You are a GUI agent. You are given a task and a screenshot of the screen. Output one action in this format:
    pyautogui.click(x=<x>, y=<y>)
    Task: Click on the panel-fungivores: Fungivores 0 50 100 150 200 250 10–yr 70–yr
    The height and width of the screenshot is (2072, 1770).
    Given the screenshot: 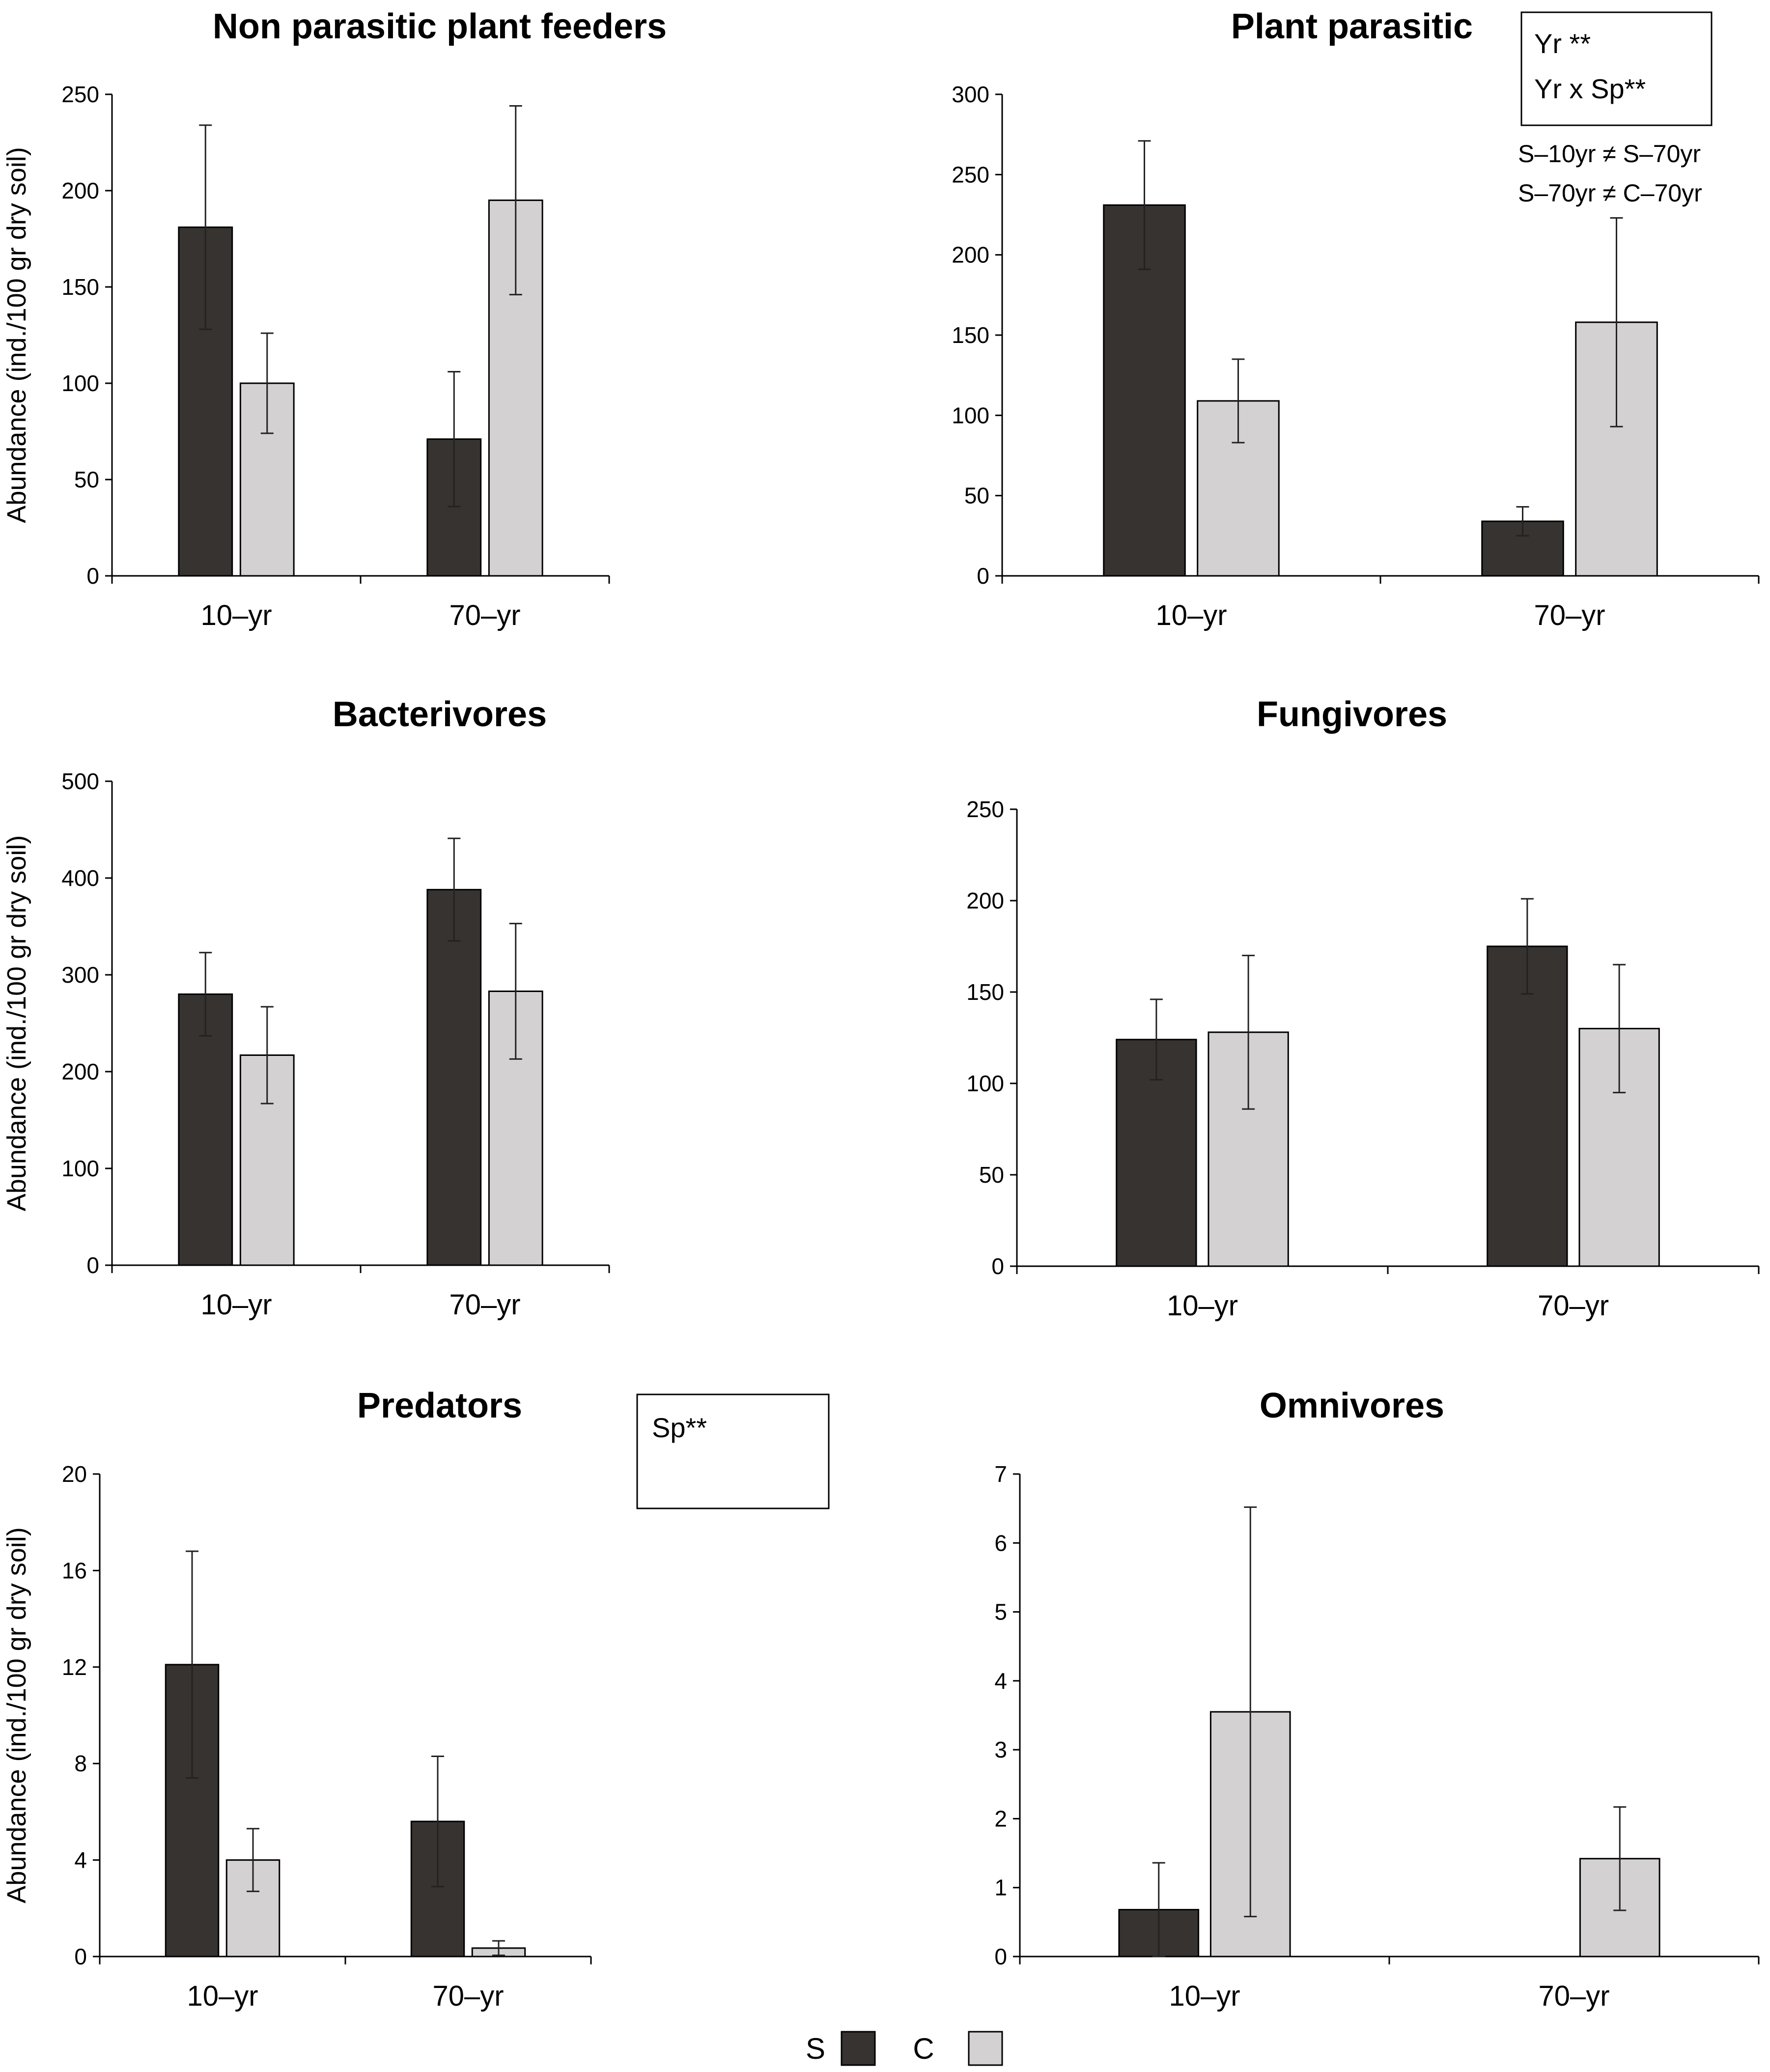 What is the action you would take?
    pyautogui.click(x=1363, y=1008)
    